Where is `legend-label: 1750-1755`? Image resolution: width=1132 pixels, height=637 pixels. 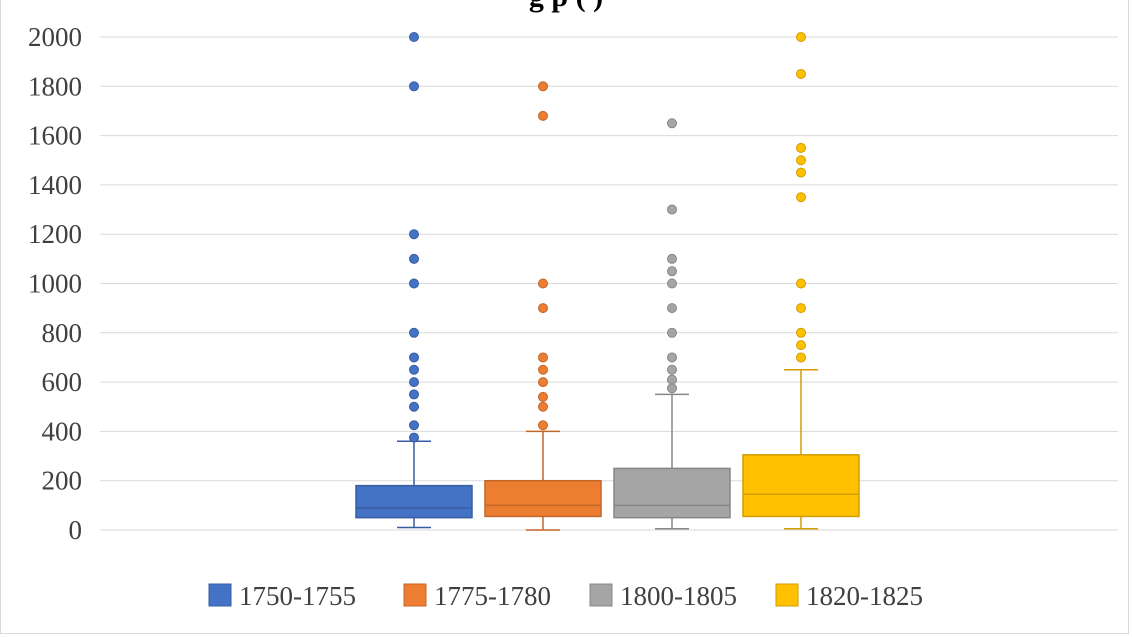
legend-label: 1750-1755 is located at coordinates (297, 596).